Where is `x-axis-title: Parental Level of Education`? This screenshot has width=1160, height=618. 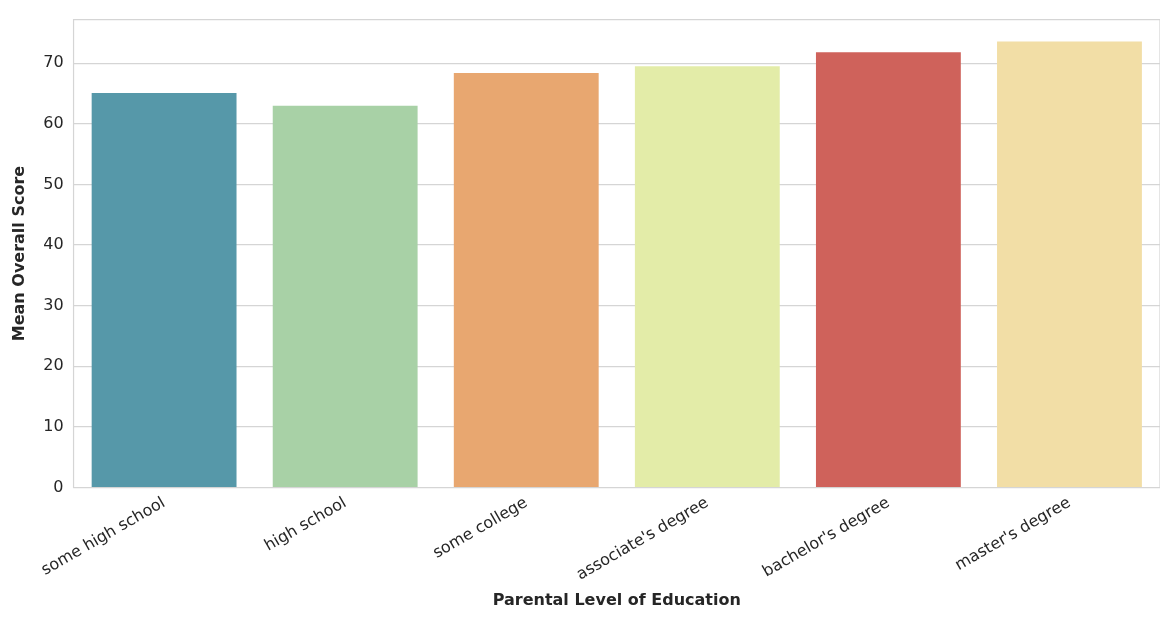
x-axis-title: Parental Level of Education is located at coordinates (616, 599).